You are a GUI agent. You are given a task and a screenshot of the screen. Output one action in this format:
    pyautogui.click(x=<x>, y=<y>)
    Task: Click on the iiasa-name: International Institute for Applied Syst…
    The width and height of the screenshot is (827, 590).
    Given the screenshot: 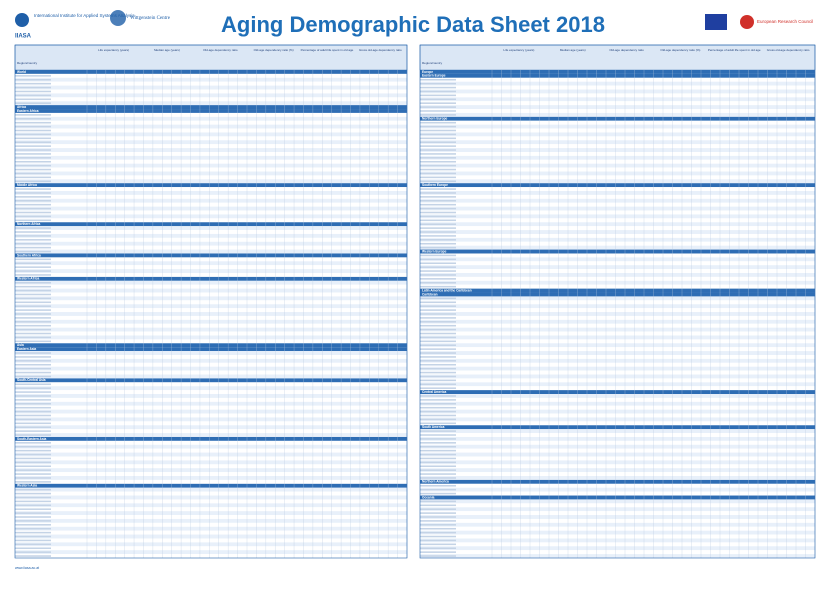 What is the action you would take?
    pyautogui.click(x=84, y=15)
    